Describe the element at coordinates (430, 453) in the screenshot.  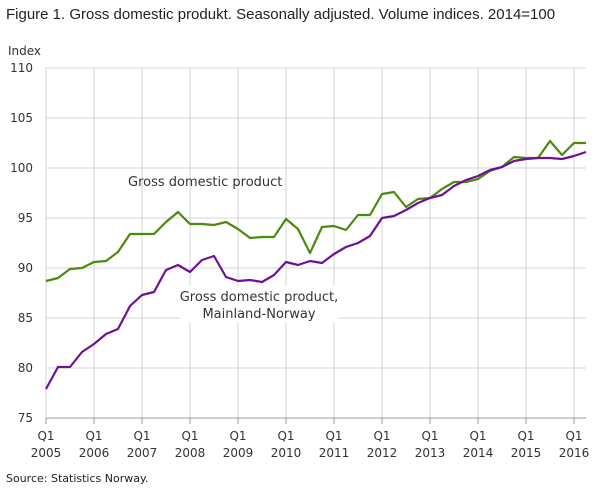
I see `x-tick-year: 2013` at that location.